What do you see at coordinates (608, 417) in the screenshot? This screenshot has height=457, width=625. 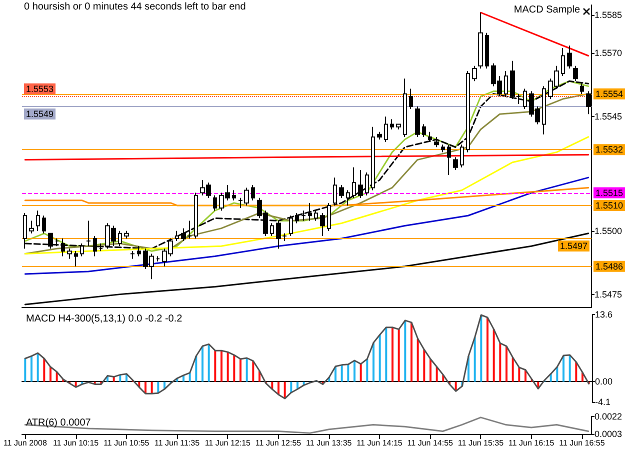 I see `y-tick-label: 0.0022` at bounding box center [608, 417].